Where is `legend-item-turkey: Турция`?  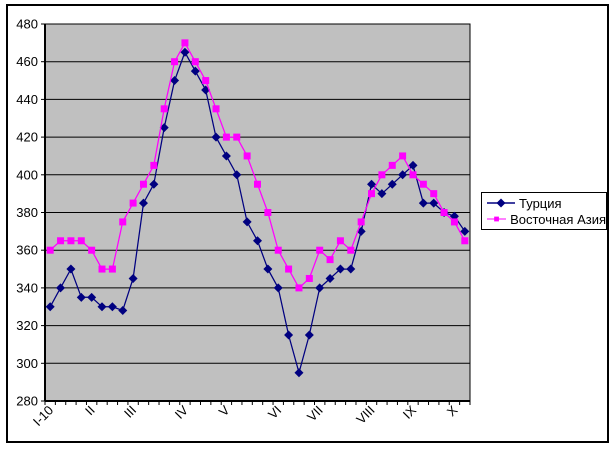
legend-item-turkey: Турция is located at coordinates (546, 203).